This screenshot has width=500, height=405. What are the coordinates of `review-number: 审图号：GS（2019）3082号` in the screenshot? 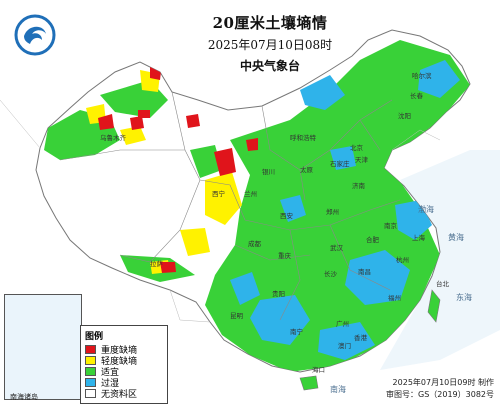 It's located at (440, 394).